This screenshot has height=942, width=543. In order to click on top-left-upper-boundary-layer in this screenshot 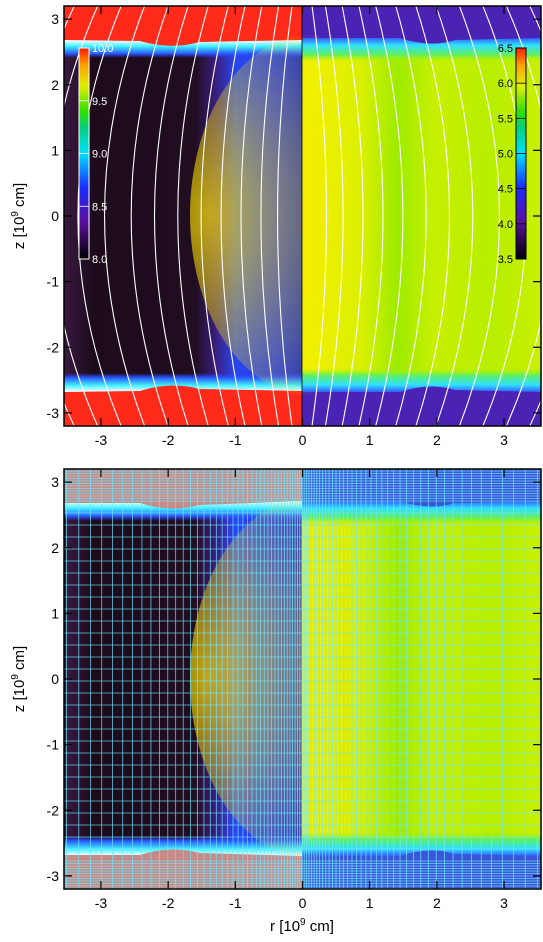, I will do `click(183, 49)`.